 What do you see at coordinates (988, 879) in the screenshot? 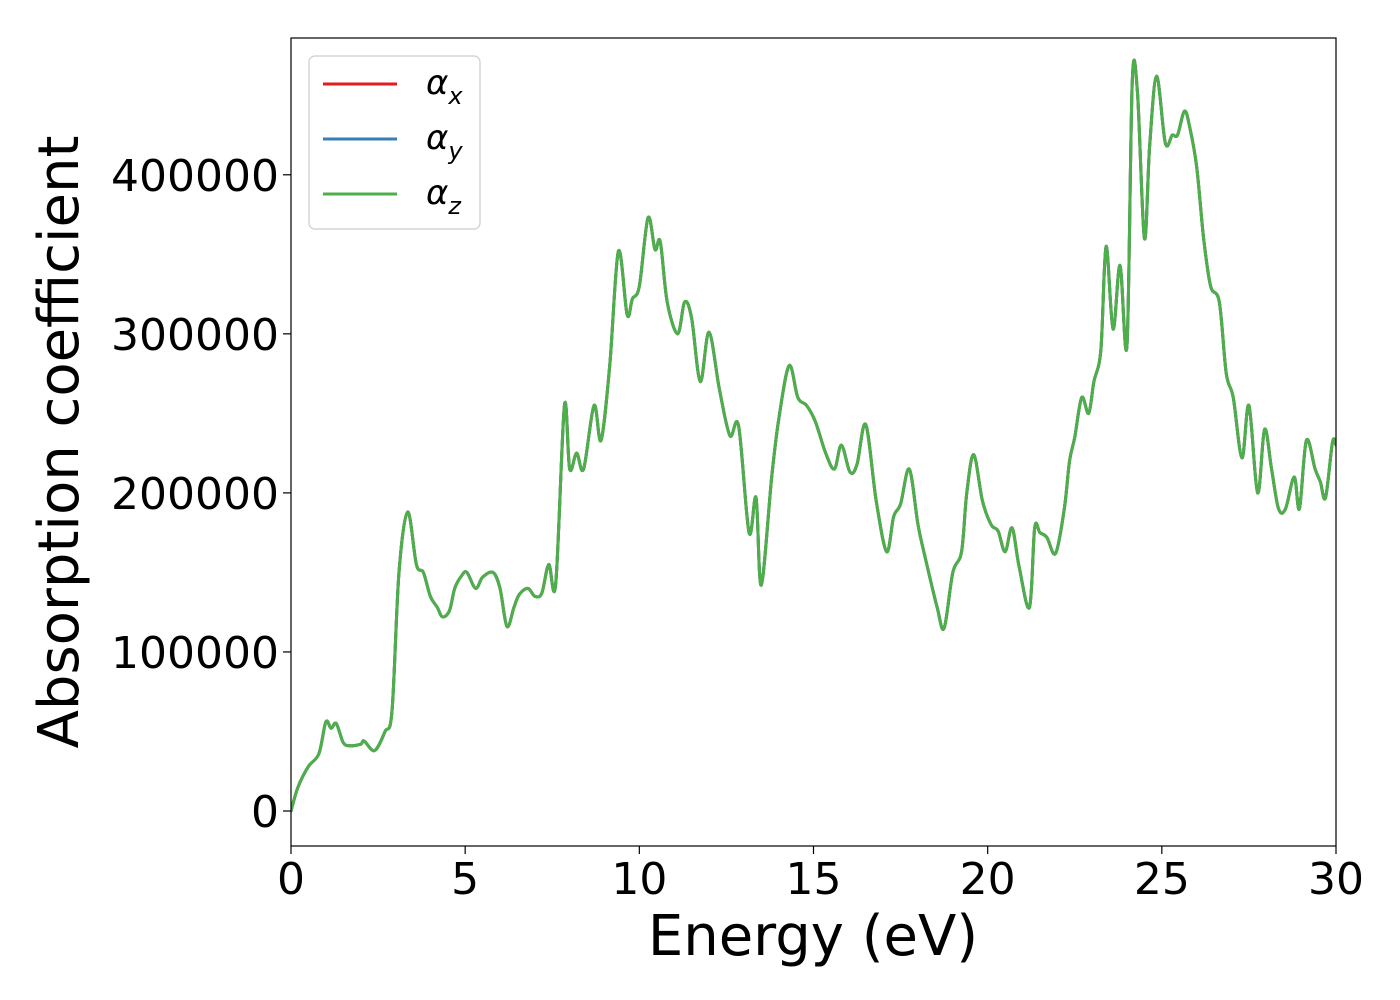
I see `x-tick-label: 20` at bounding box center [988, 879].